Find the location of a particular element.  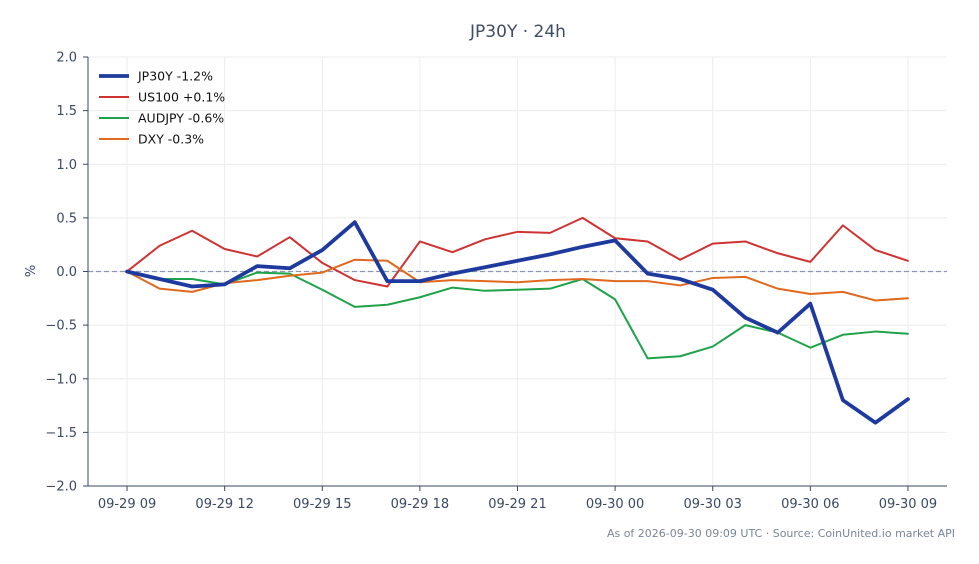

x-tick-label: 09-30 06 is located at coordinates (810, 504).